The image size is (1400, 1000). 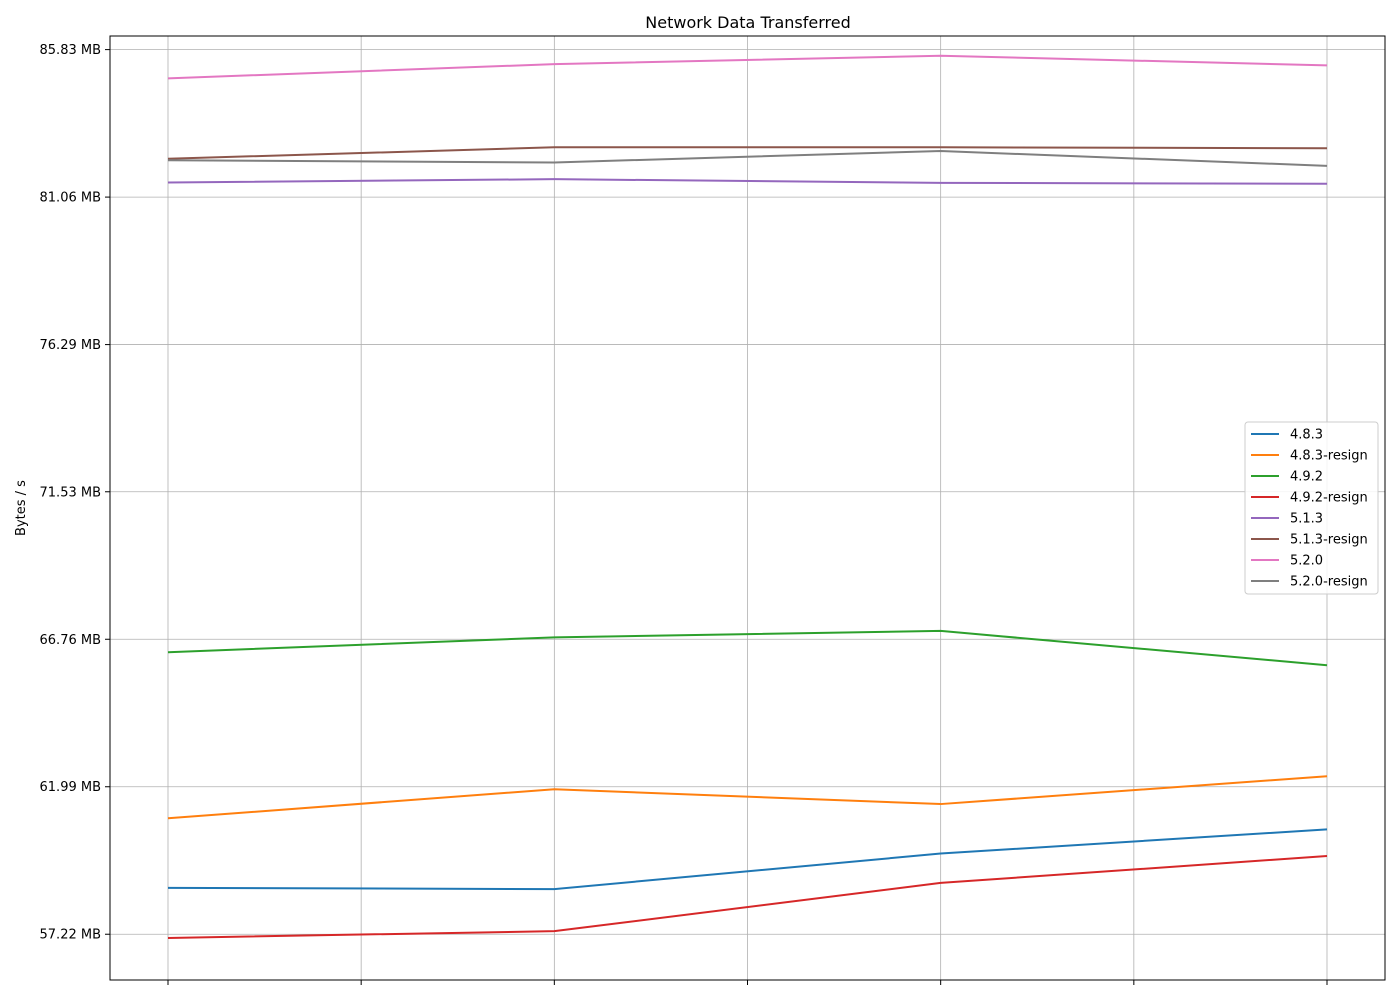 I want to click on legend-box, so click(x=1311, y=508).